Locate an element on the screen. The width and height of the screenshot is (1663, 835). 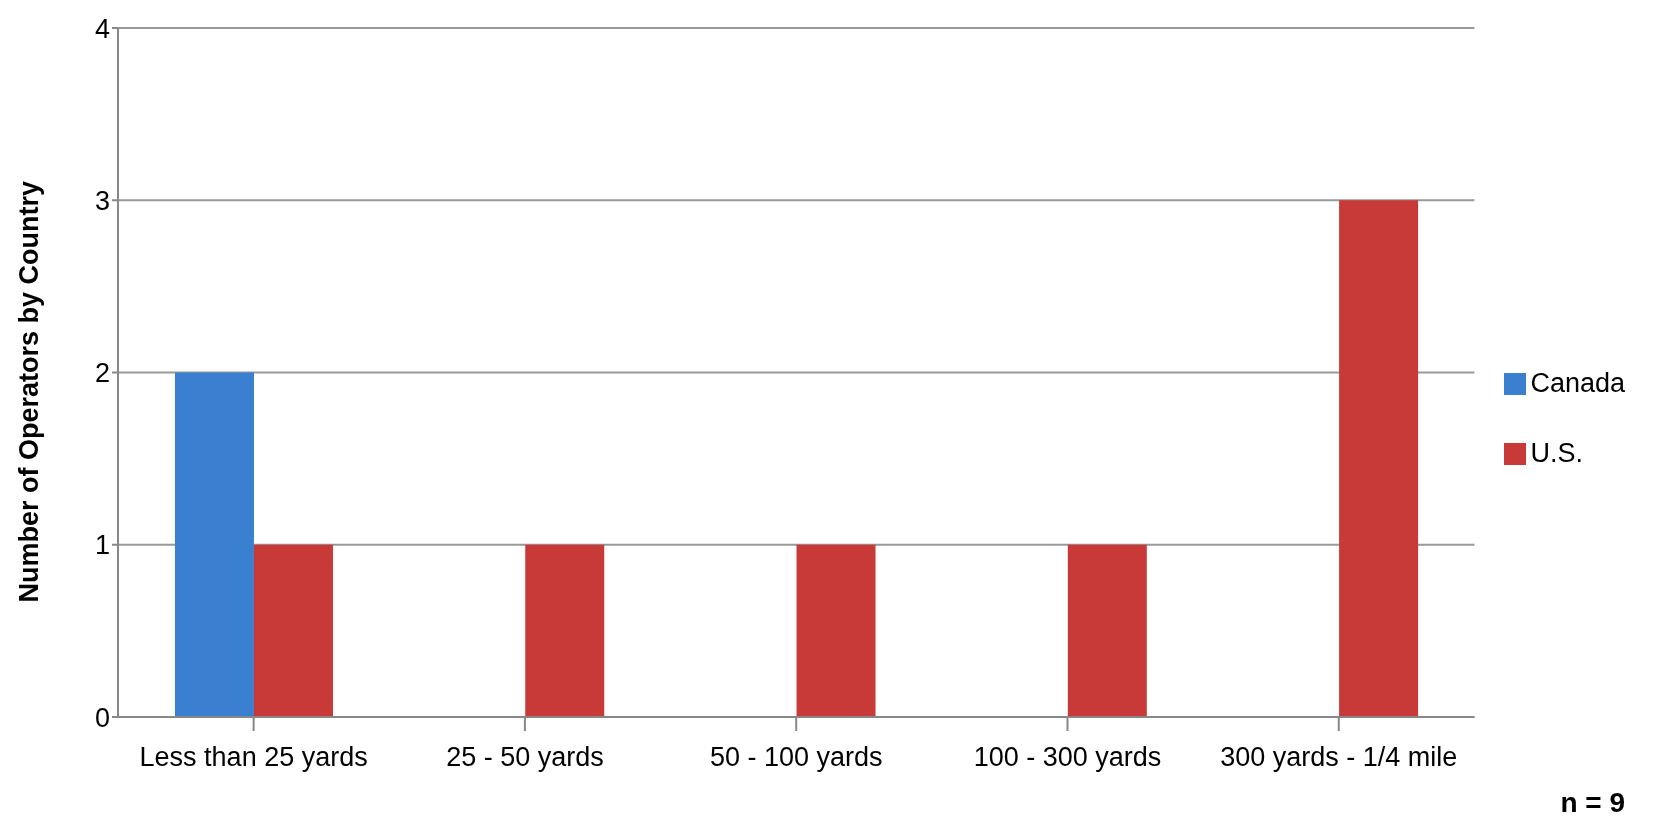
x-tick-label: Less than 25 yards is located at coordinates (253, 757).